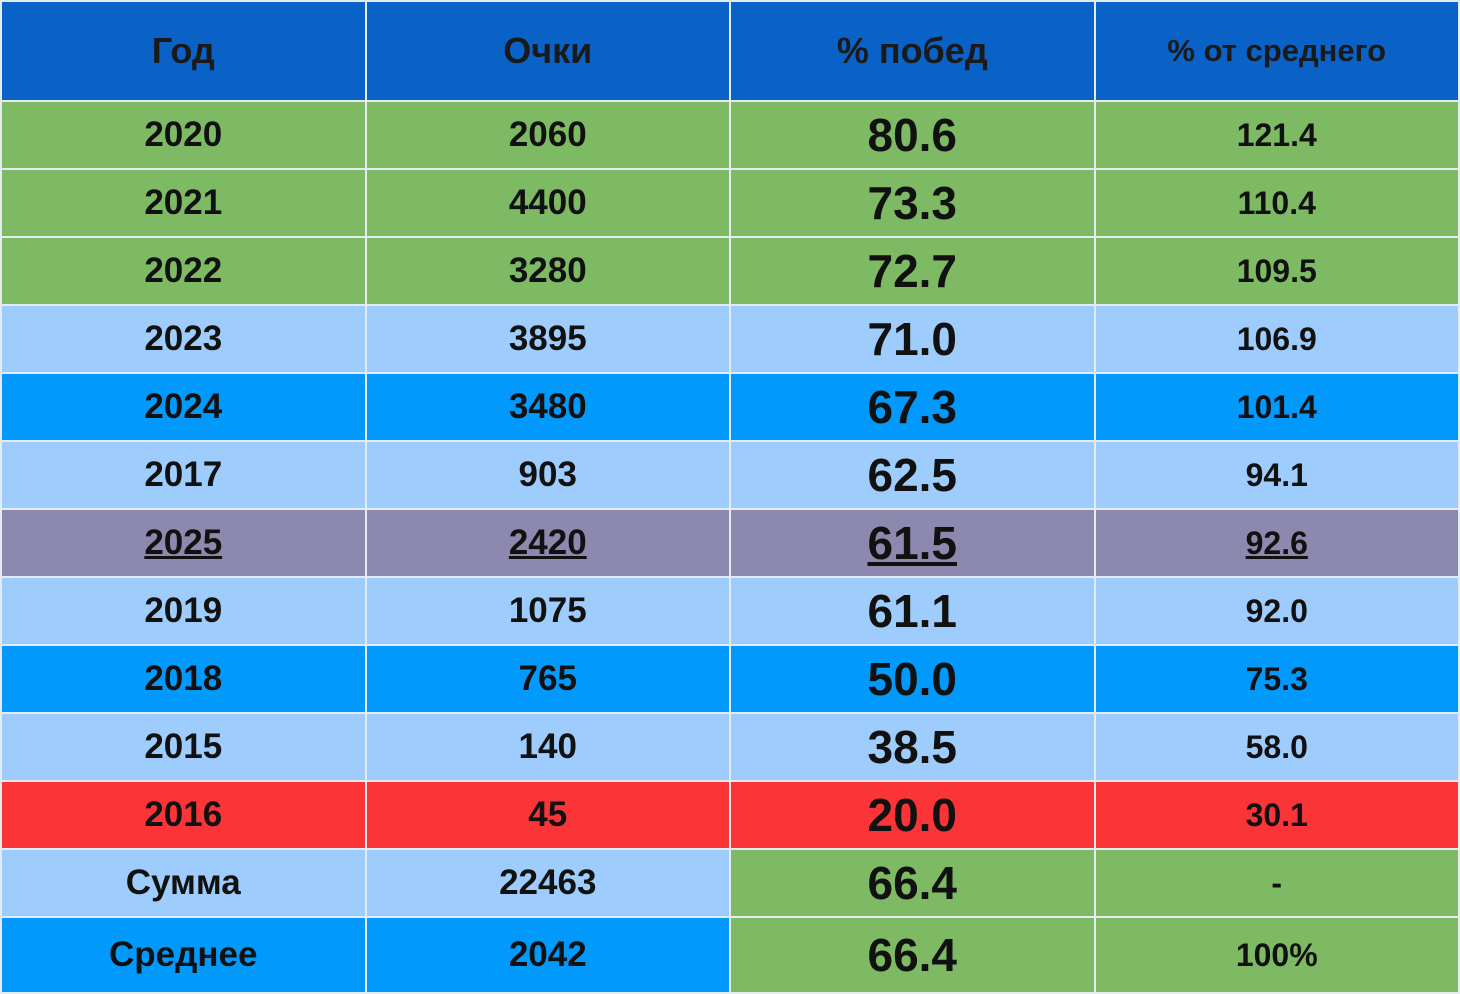 The width and height of the screenshot is (1460, 994). Describe the element at coordinates (183, 815) in the screenshot. I see `table-cell: 2016` at that location.